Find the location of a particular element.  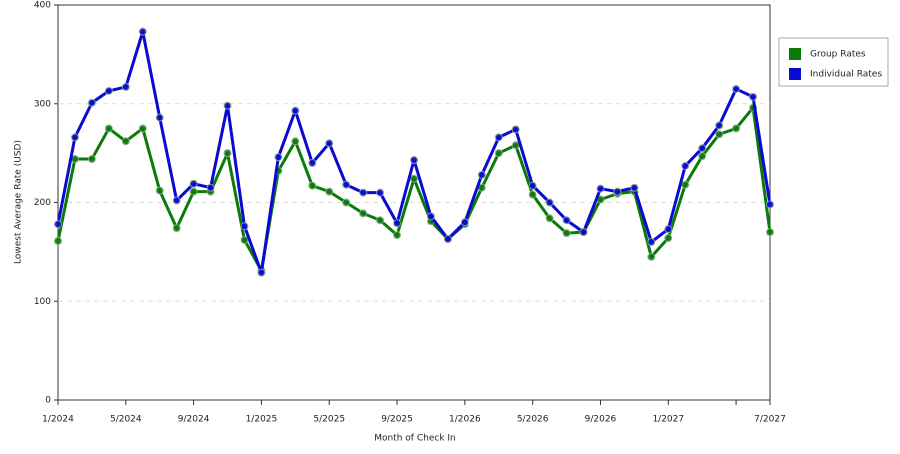

x-tick-label: 9/2024 is located at coordinates (194, 420).